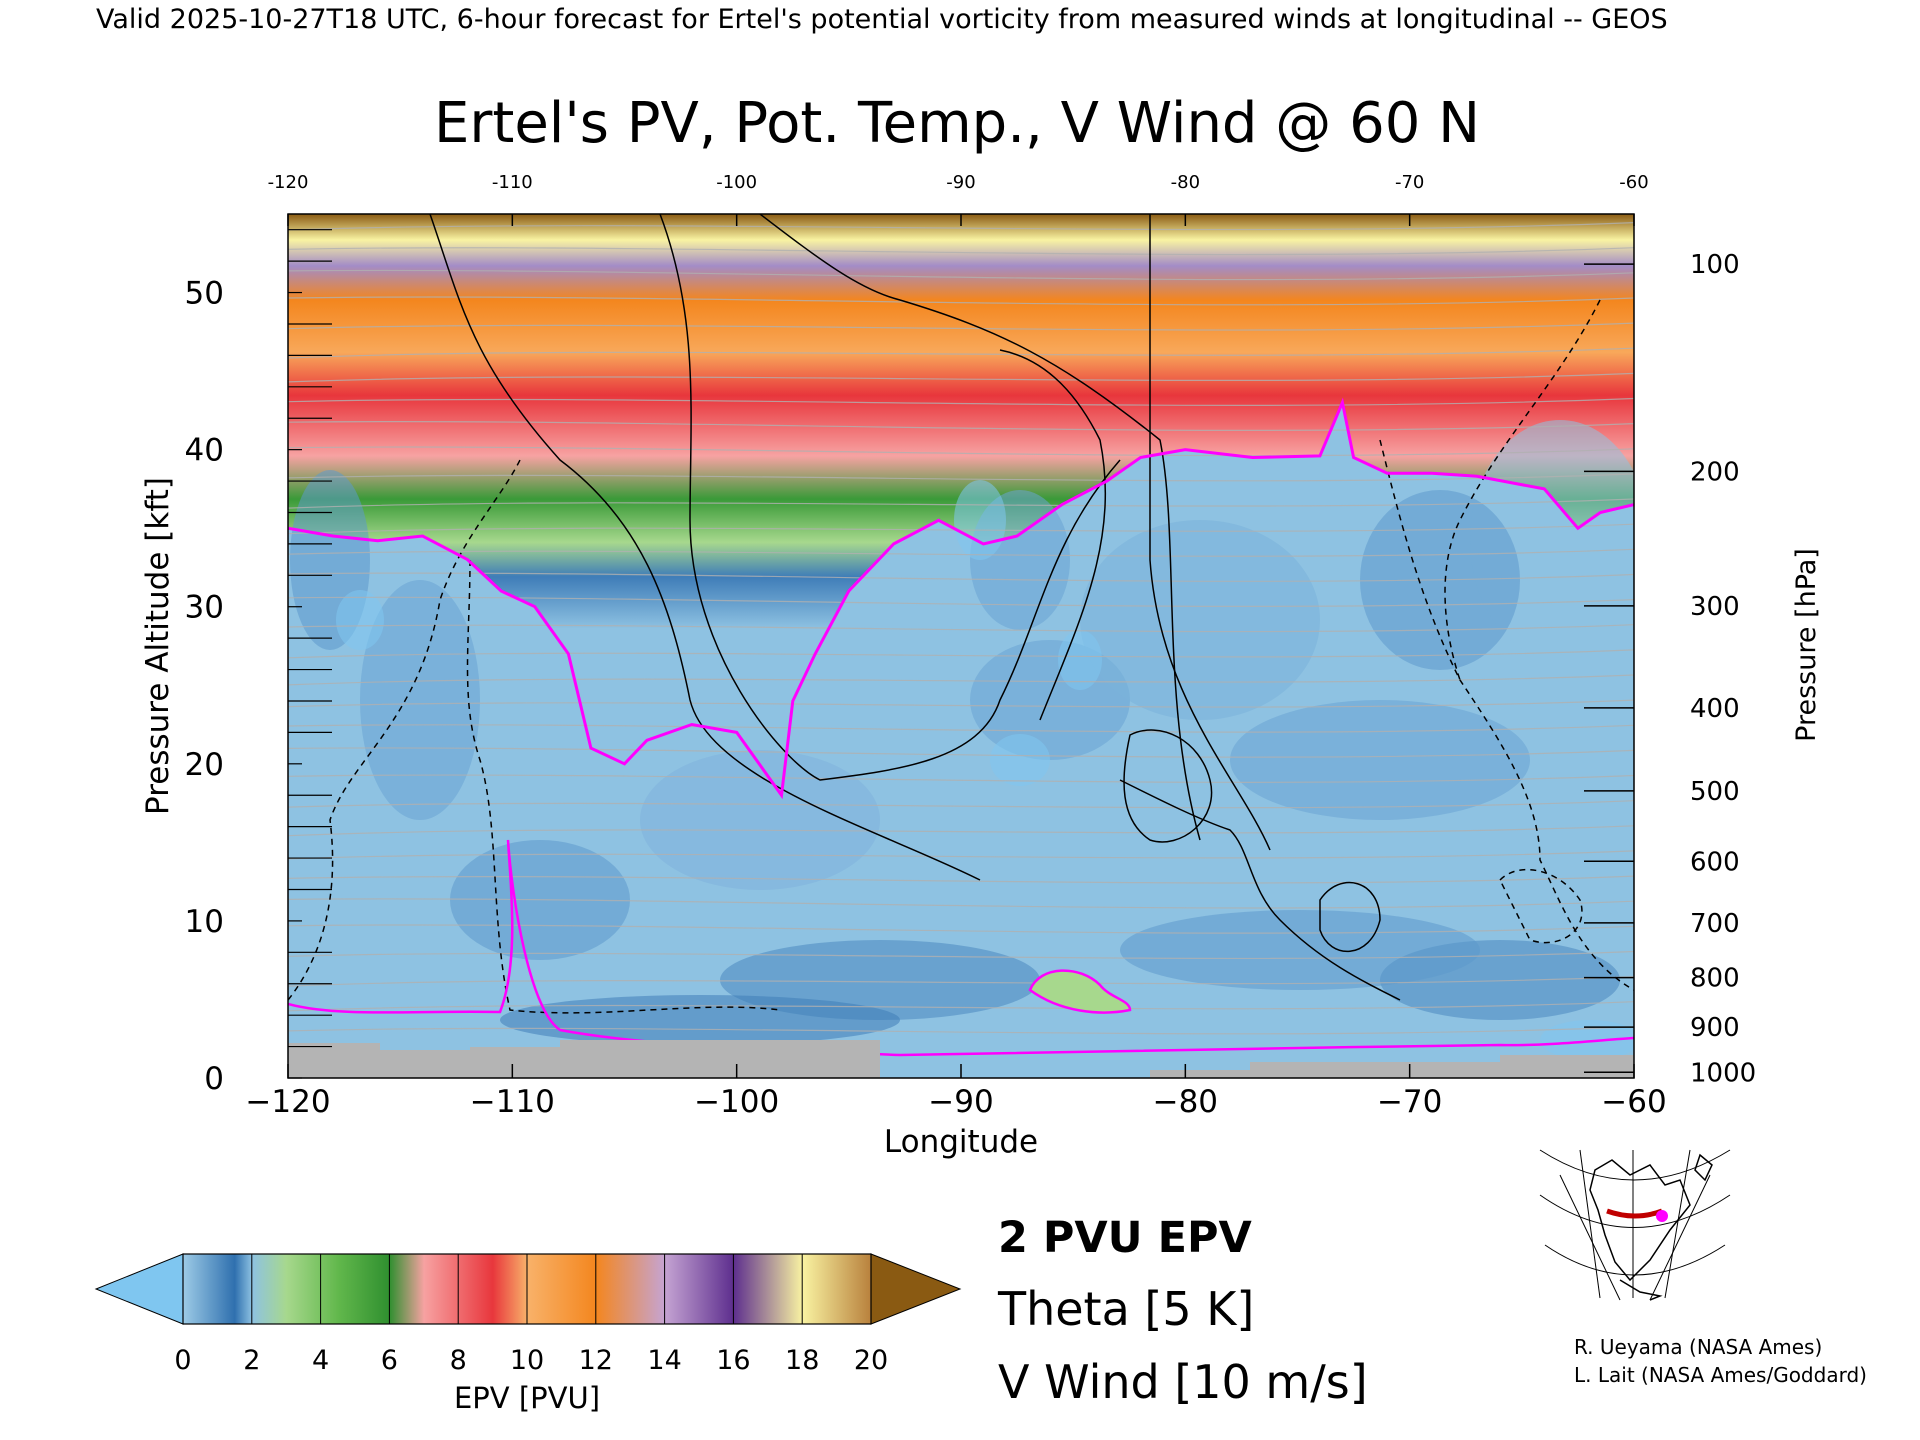 This screenshot has width=1920, height=1440. What do you see at coordinates (1698, 1347) in the screenshot?
I see `credit-line-1: R. Ueyama (NASA Ames)` at bounding box center [1698, 1347].